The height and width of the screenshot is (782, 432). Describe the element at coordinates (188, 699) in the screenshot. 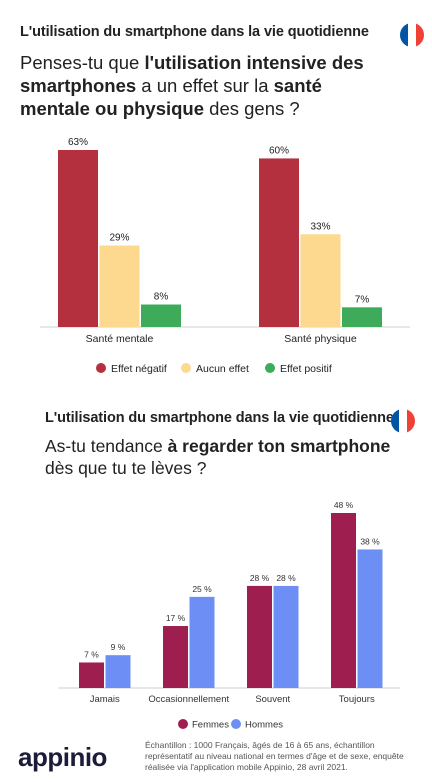

I see `category-label: Occasionnellement` at that location.